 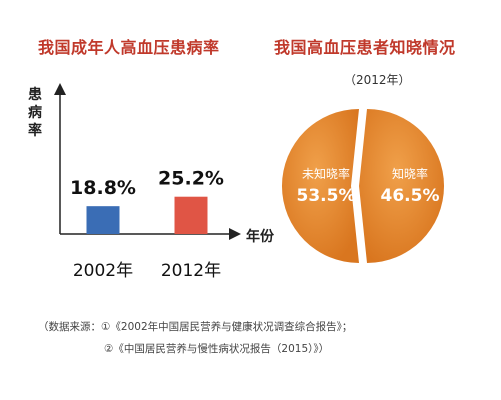 What do you see at coordinates (326, 173) in the screenshot?
I see `pie-label: 未知晓率` at bounding box center [326, 173].